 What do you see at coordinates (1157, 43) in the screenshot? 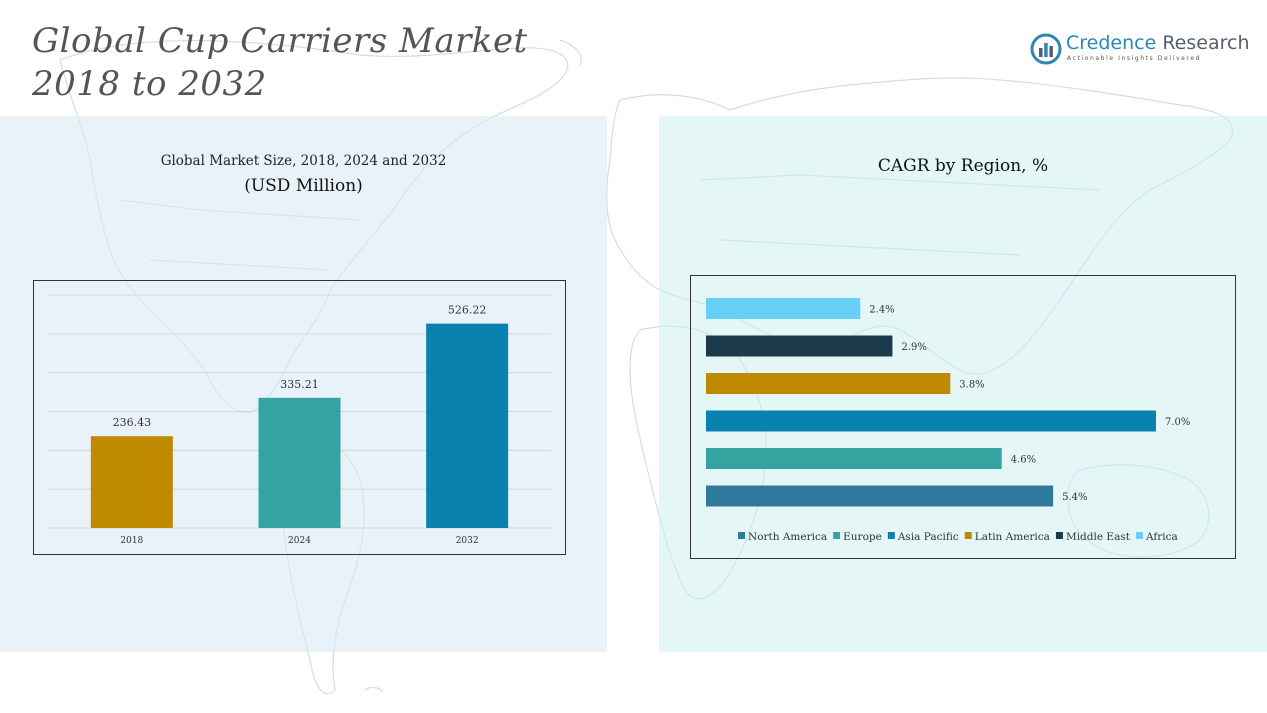
I see `logo-wordmark: Credence Research` at bounding box center [1157, 43].